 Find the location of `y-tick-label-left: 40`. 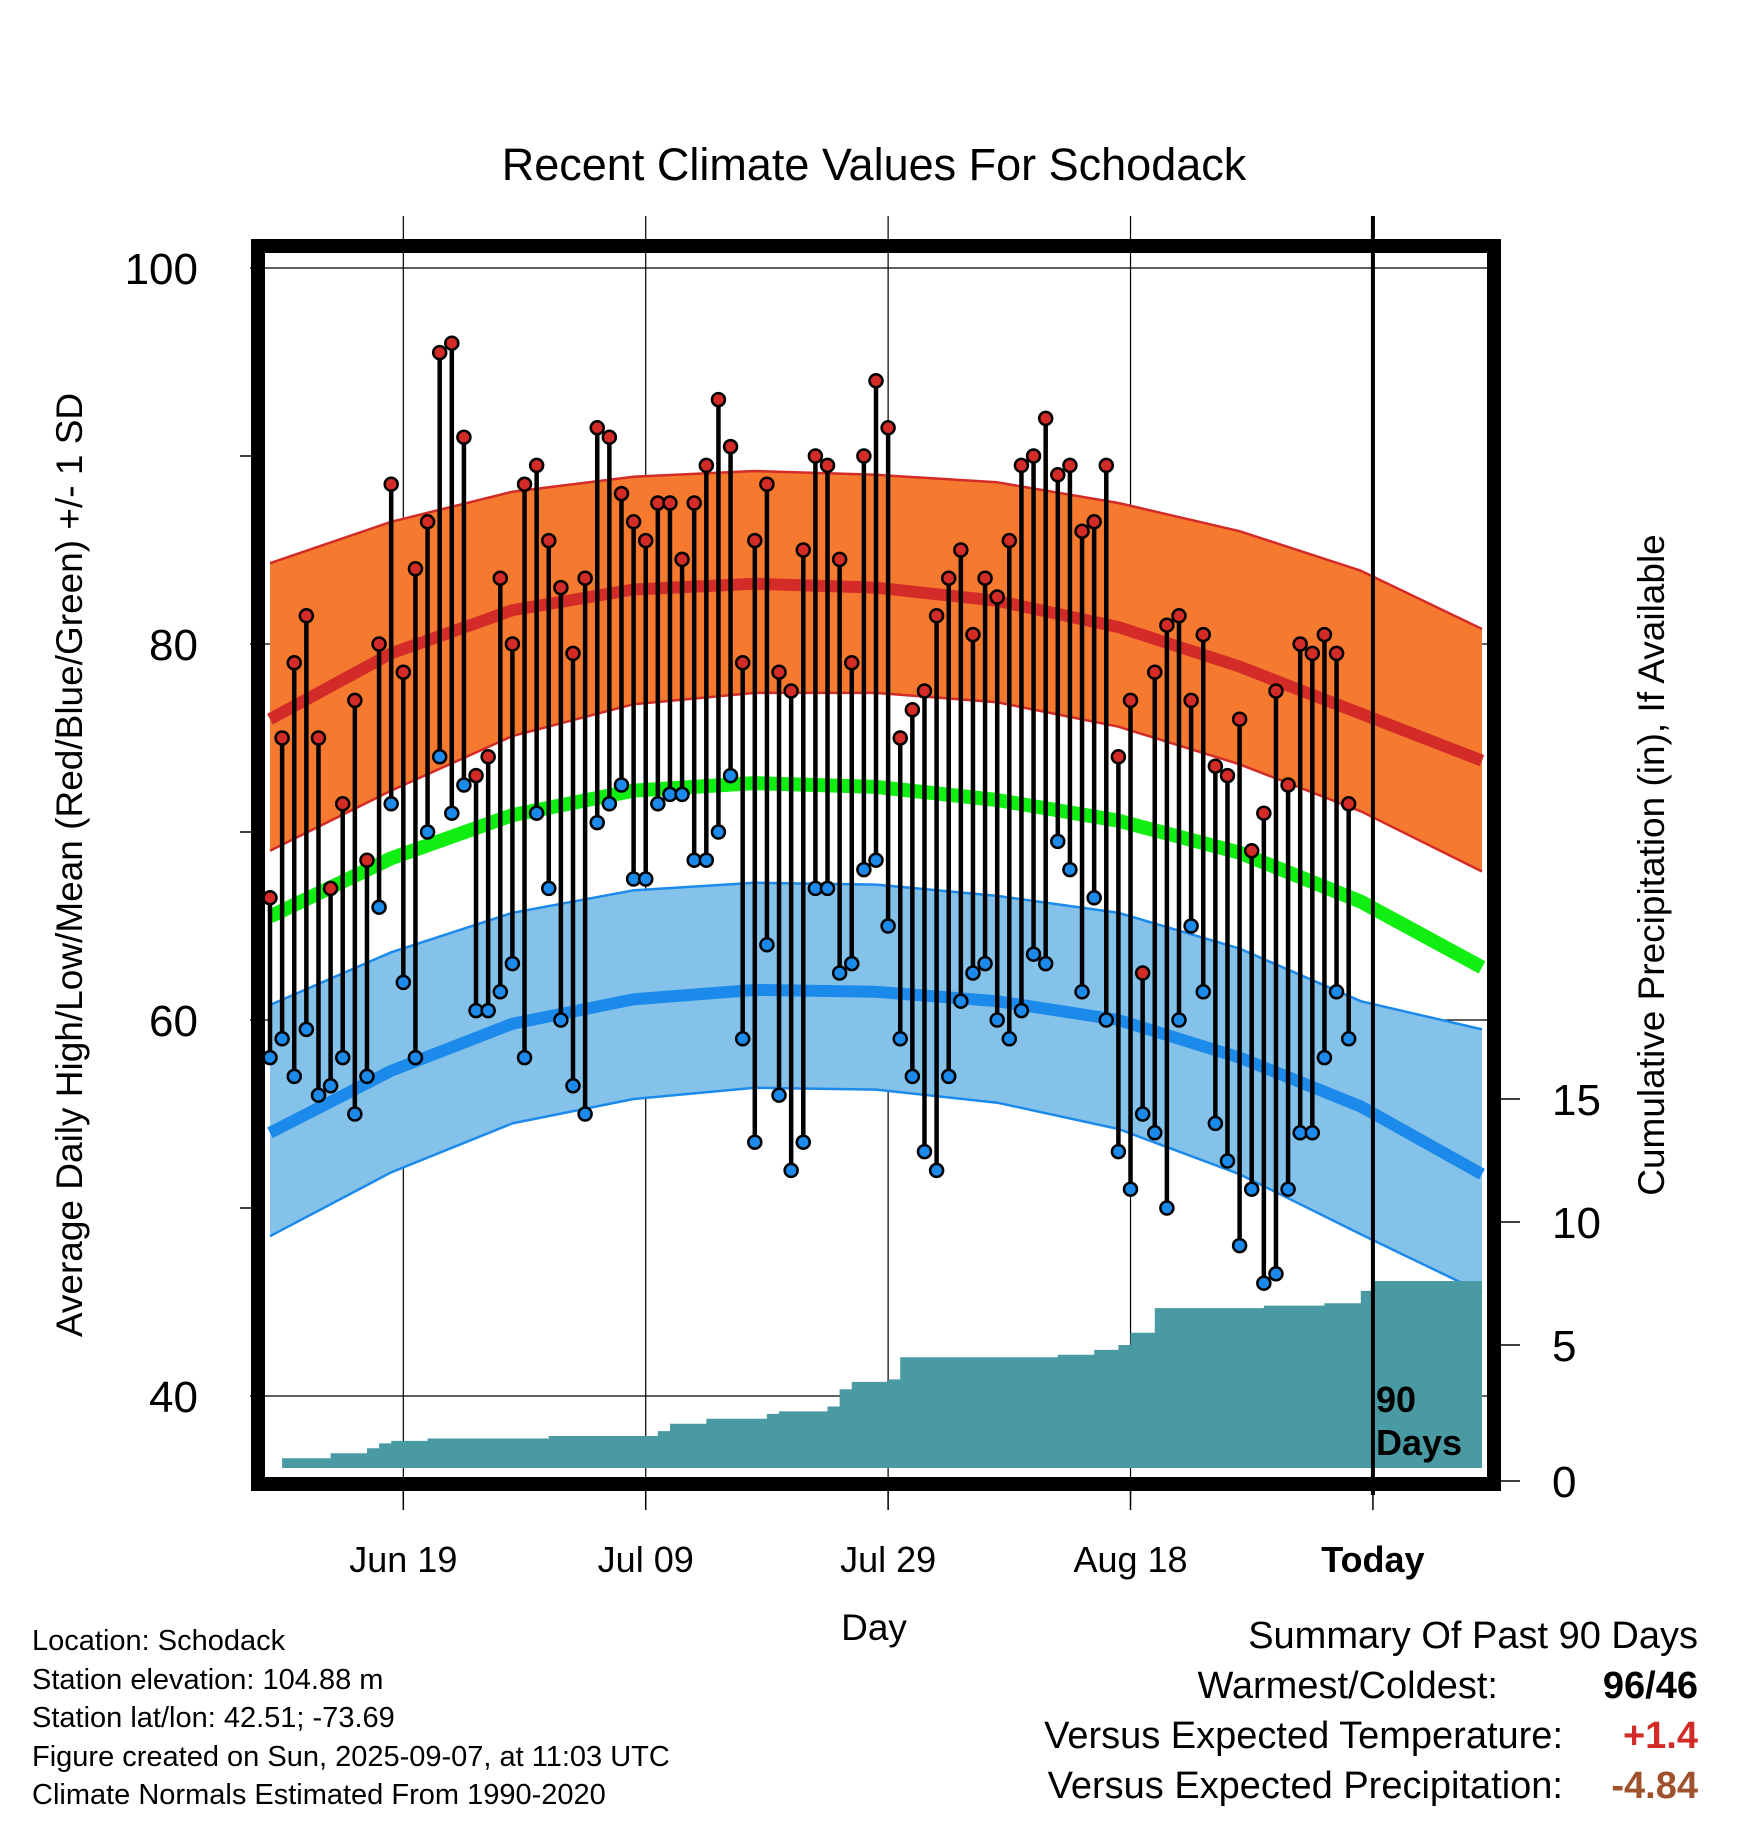

y-tick-label-left: 40 is located at coordinates (173, 1397).